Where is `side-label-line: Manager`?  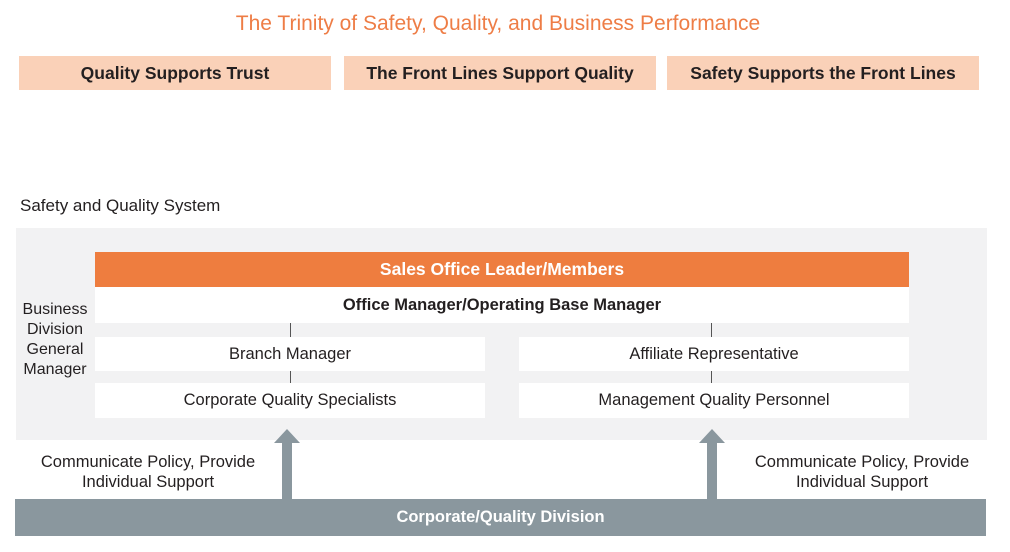 side-label-line: Manager is located at coordinates (55, 369).